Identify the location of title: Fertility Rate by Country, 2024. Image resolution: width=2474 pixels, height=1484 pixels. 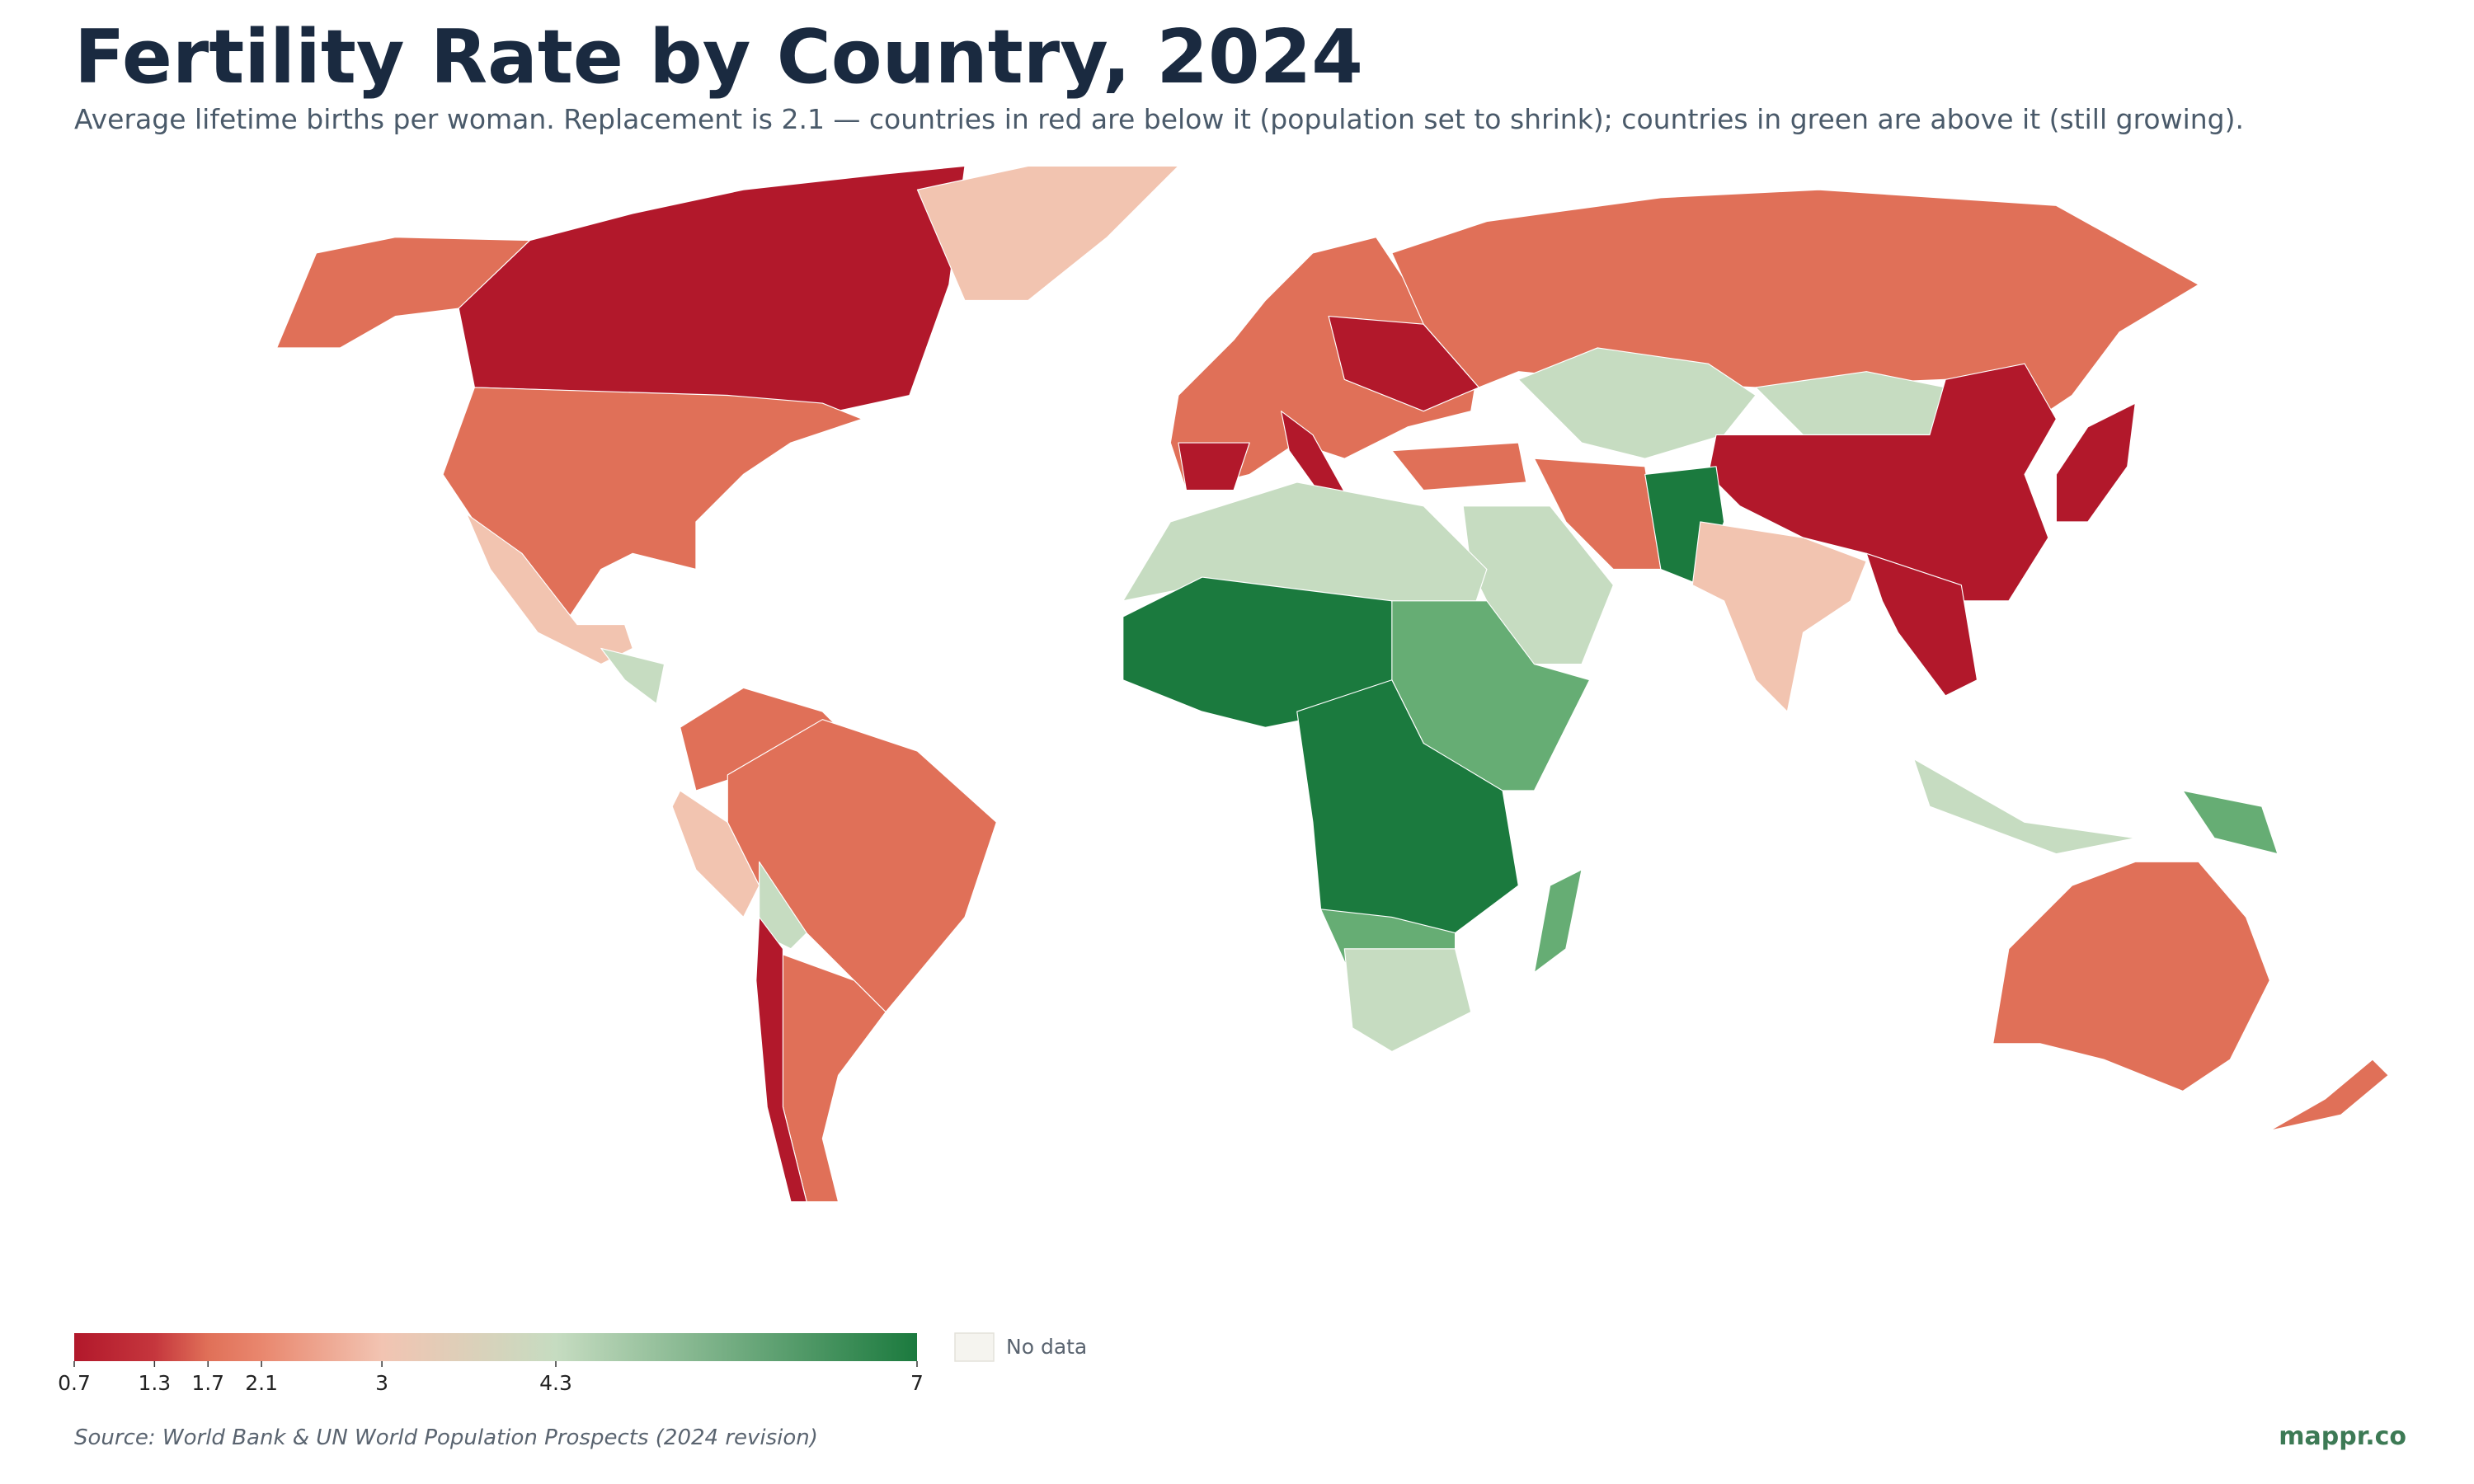
(718, 58).